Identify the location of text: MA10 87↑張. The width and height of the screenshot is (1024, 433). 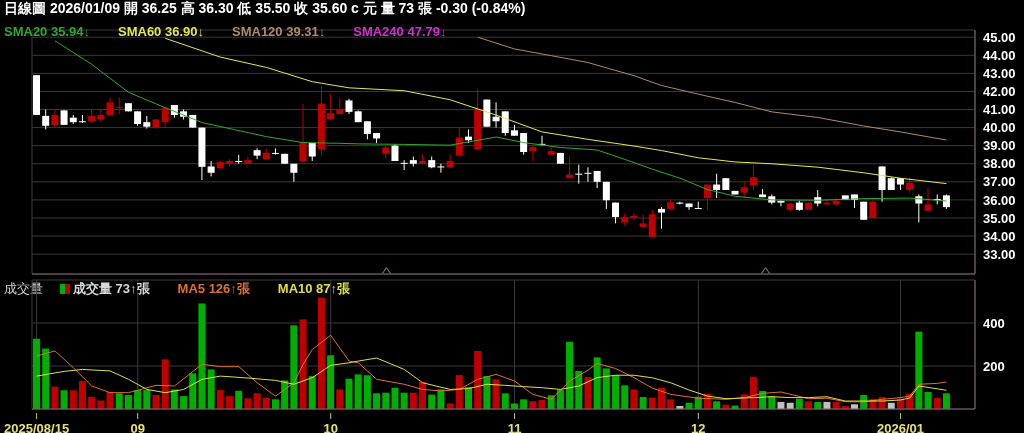
(314, 289).